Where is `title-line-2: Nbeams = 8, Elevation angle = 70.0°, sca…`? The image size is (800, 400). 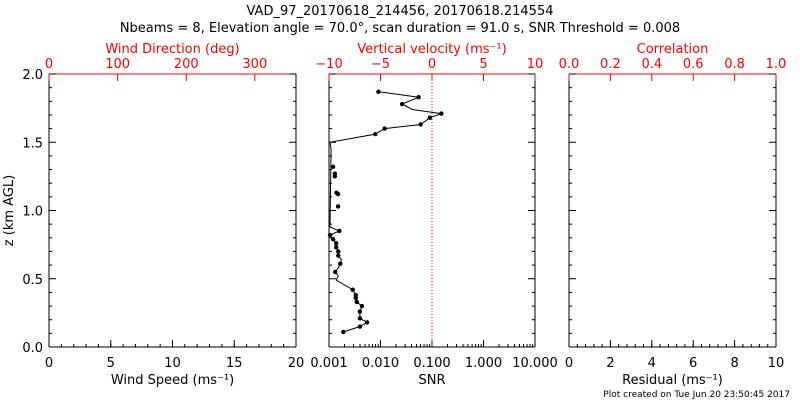 title-line-2: Nbeams = 8, Elevation angle = 70.0°, sca… is located at coordinates (400, 28).